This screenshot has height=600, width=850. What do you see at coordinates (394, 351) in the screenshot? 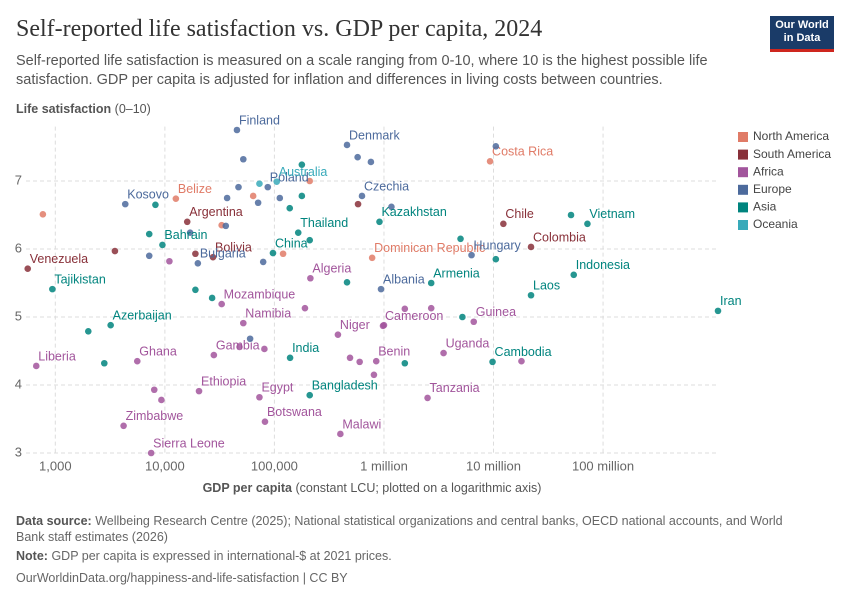
I see `point-label: Benin` at bounding box center [394, 351].